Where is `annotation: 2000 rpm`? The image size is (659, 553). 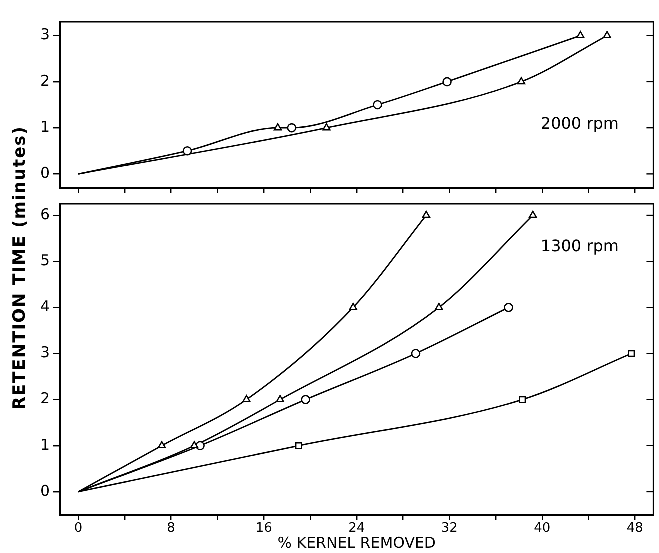
annotation: 2000 rpm is located at coordinates (580, 124).